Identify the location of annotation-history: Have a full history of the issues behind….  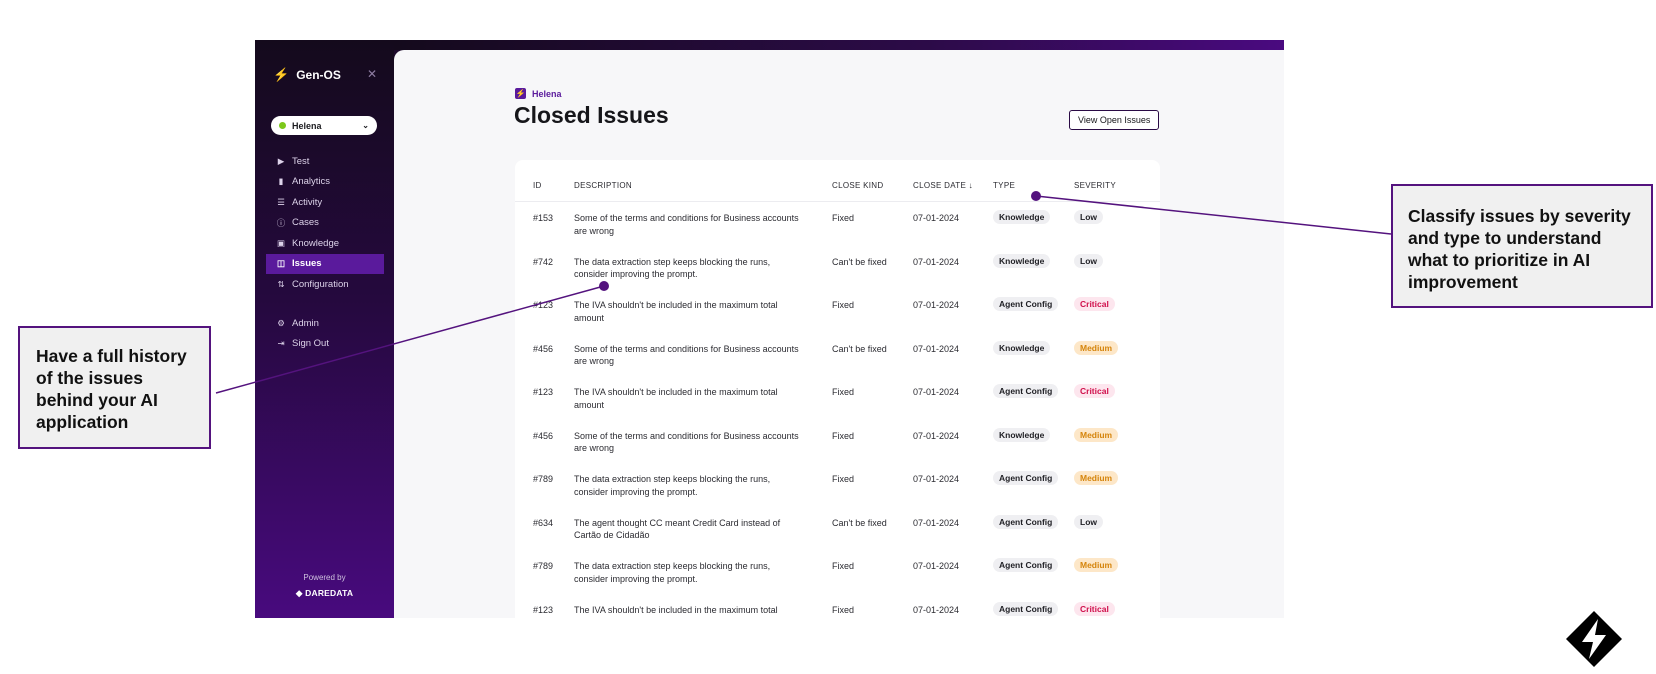
(114, 387).